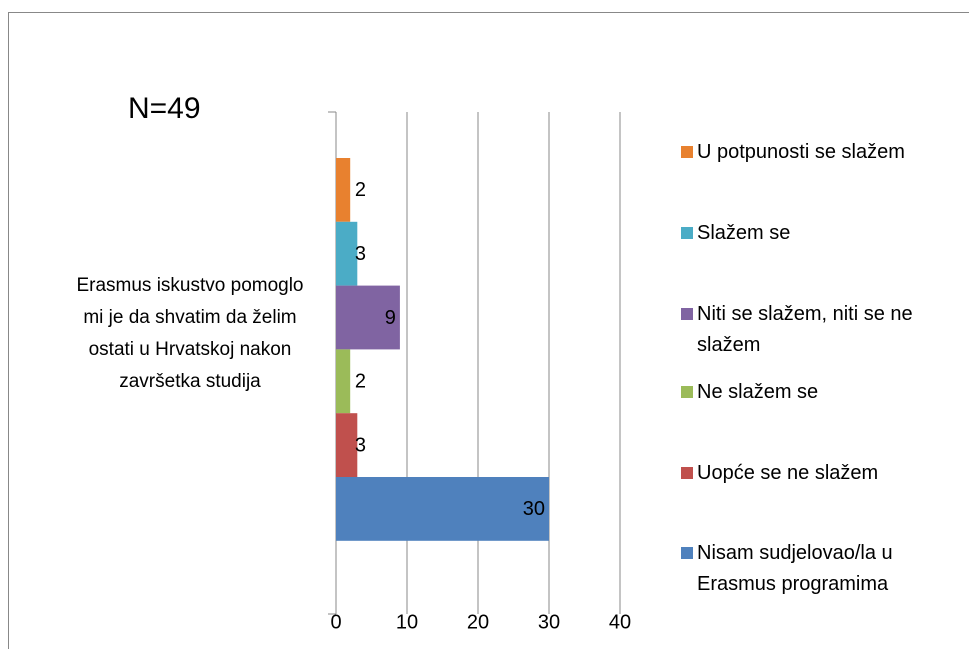 This screenshot has width=969, height=649. I want to click on x-tick-label: 40, so click(620, 622).